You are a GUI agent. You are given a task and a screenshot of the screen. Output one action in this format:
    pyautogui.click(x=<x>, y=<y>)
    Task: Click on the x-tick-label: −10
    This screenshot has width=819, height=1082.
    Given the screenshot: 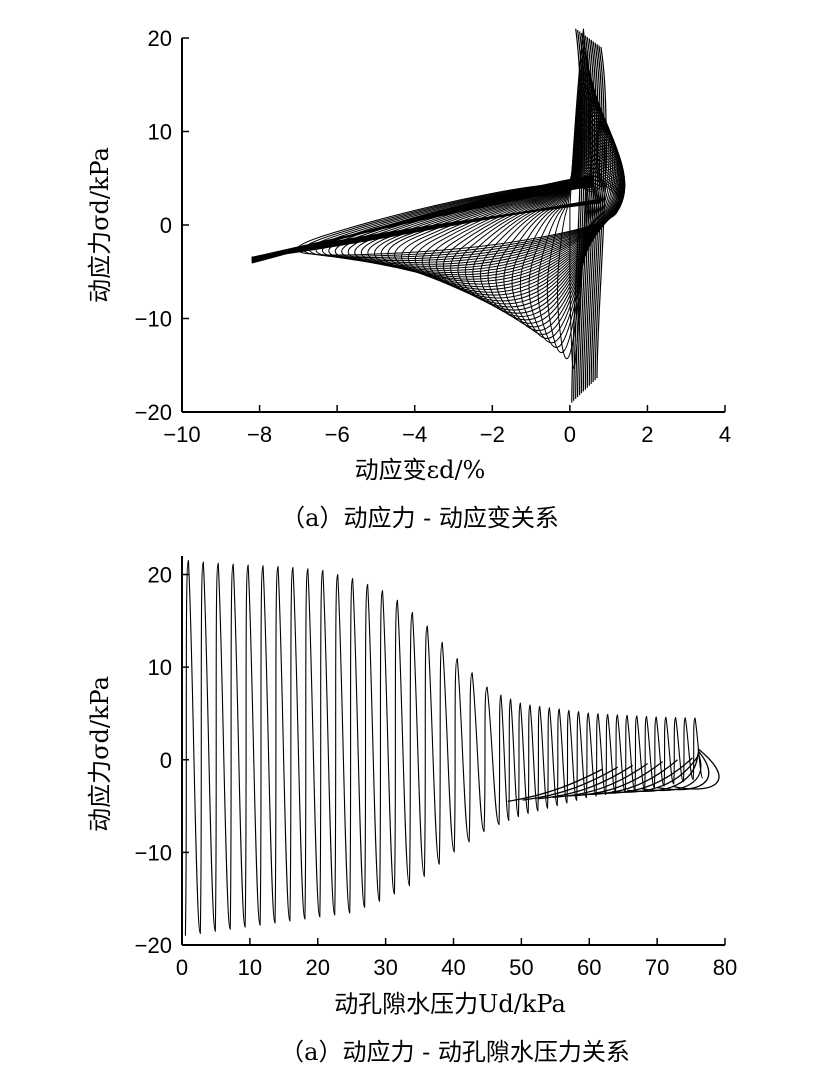 What is the action you would take?
    pyautogui.click(x=181, y=434)
    